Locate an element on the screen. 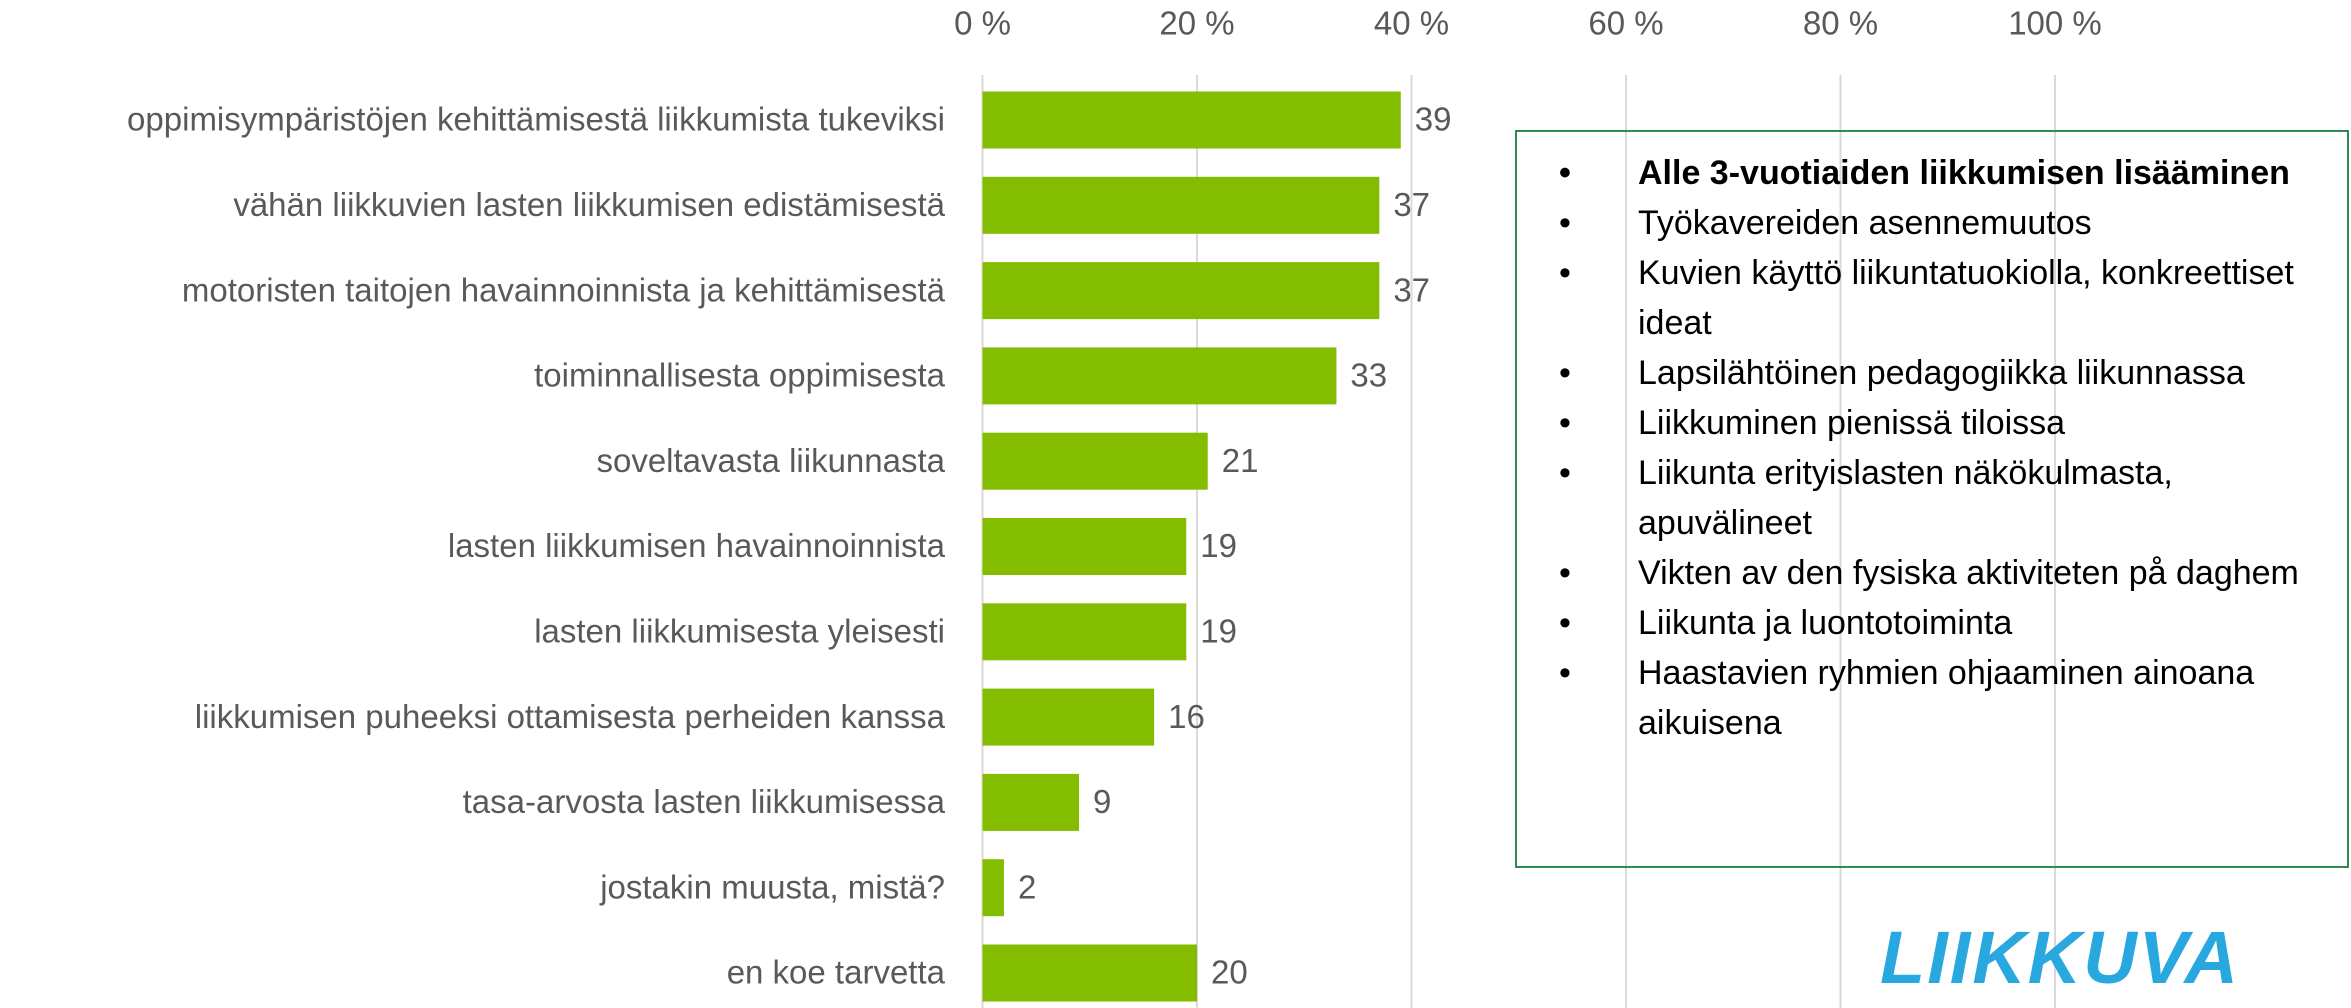 The width and height of the screenshot is (2351, 1008). category-label: tasa-arvosta lasten liikkumisessa is located at coordinates (704, 801).